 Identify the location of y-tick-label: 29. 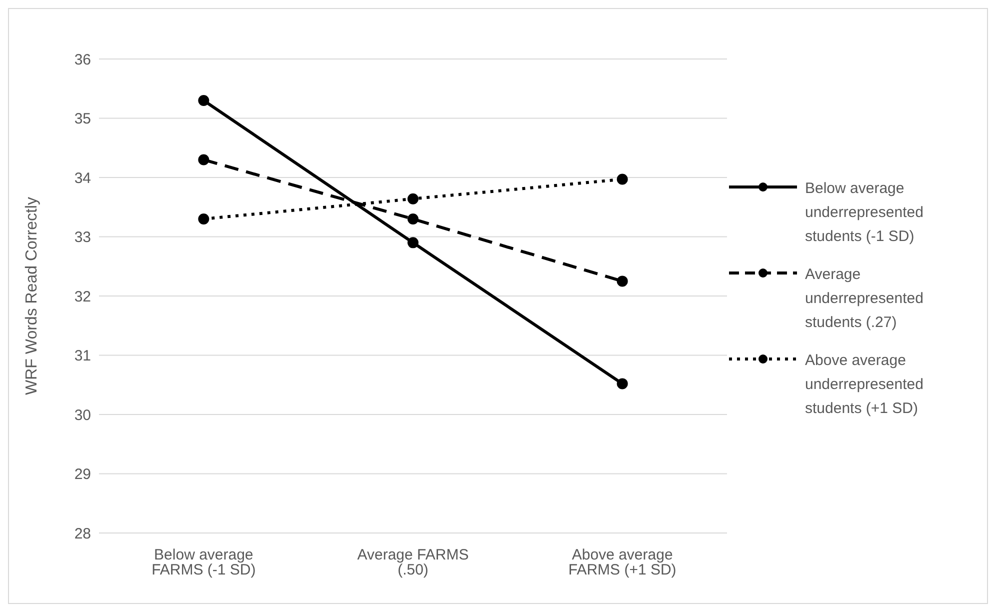
(82, 475).